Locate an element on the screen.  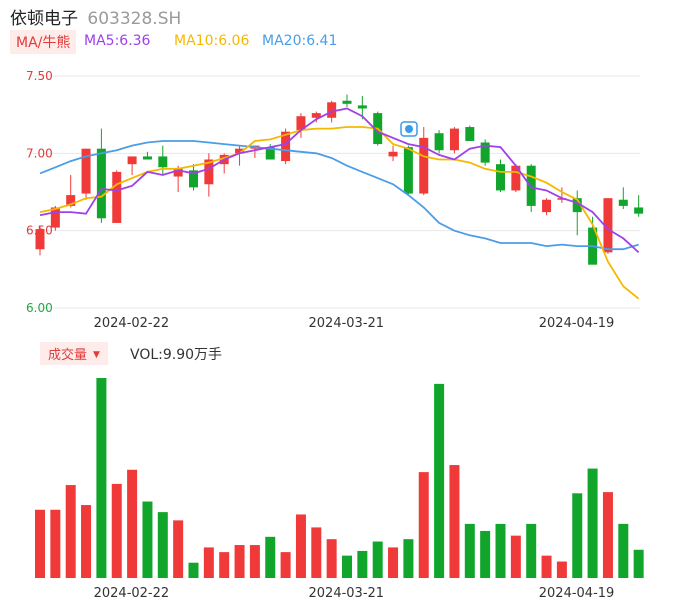
volume-value: VOL:9.90万手 is located at coordinates (176, 355).